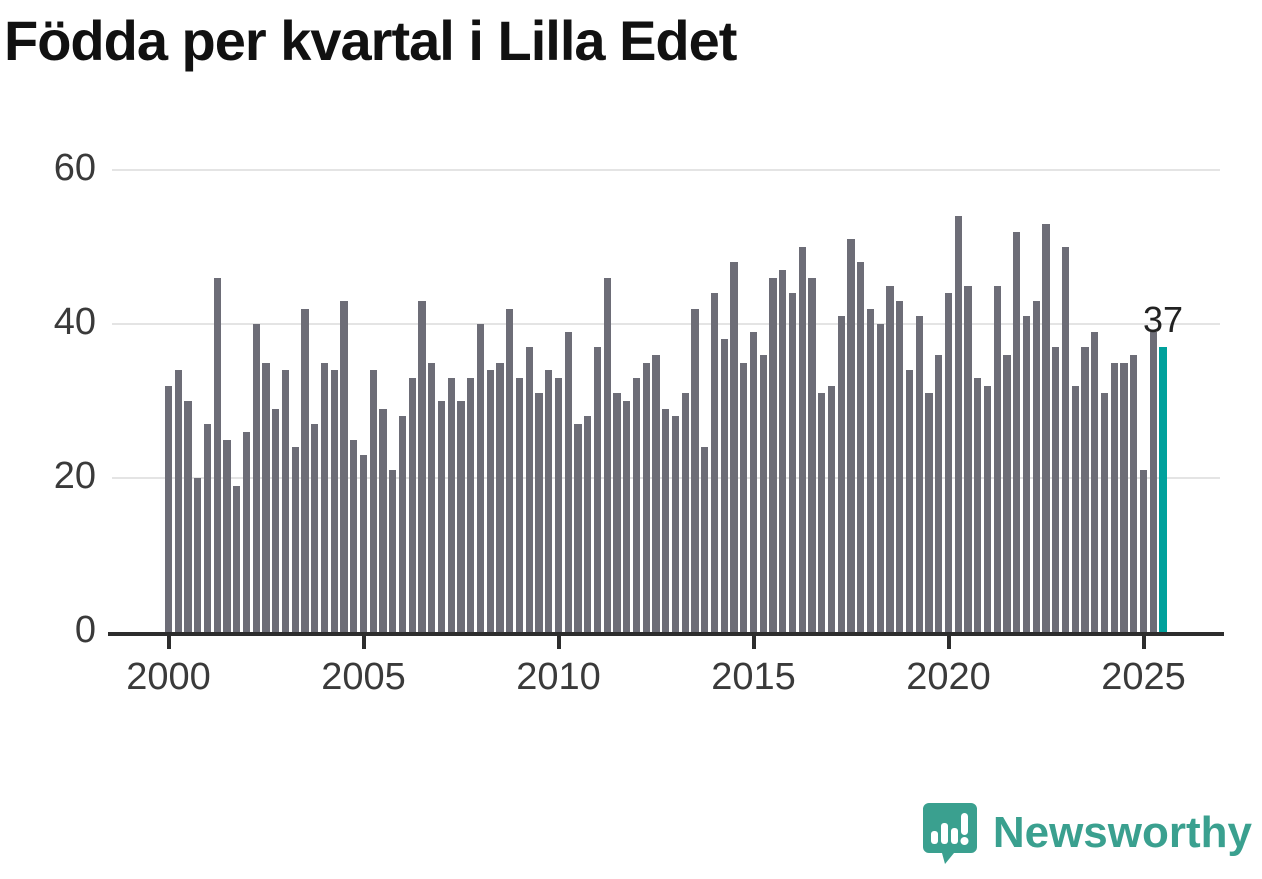 The width and height of the screenshot is (1262, 879). I want to click on bar-2010Q2, so click(568, 481).